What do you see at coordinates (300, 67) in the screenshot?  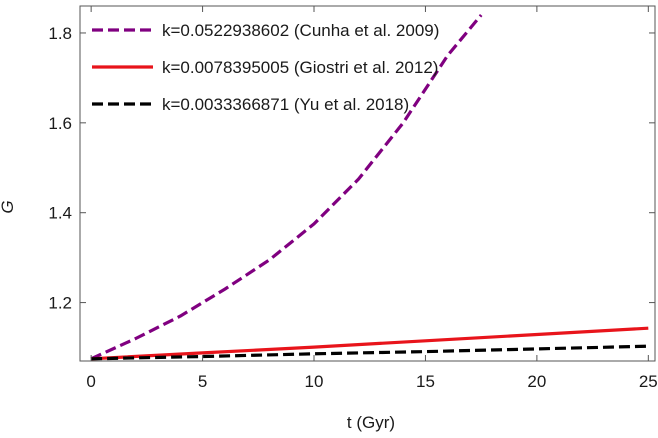 I see `legend-label-2: k=0.0078395005 (Giostri et al. 2012)` at bounding box center [300, 67].